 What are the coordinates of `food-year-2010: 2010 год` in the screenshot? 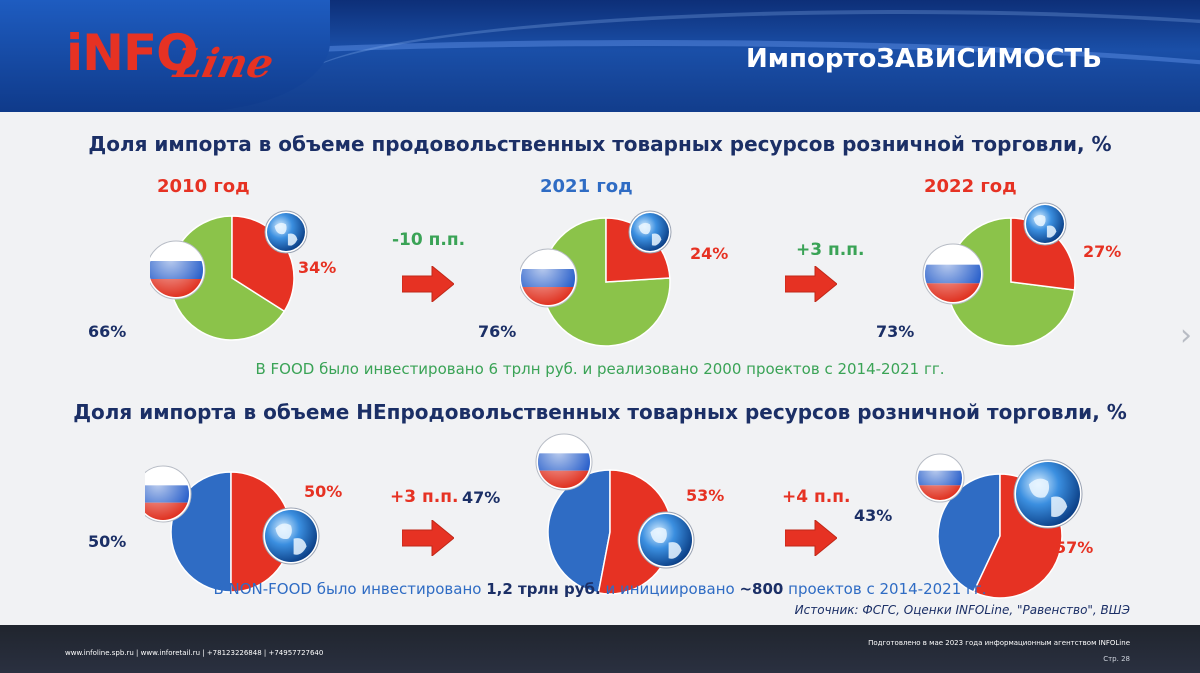 It's located at (203, 186).